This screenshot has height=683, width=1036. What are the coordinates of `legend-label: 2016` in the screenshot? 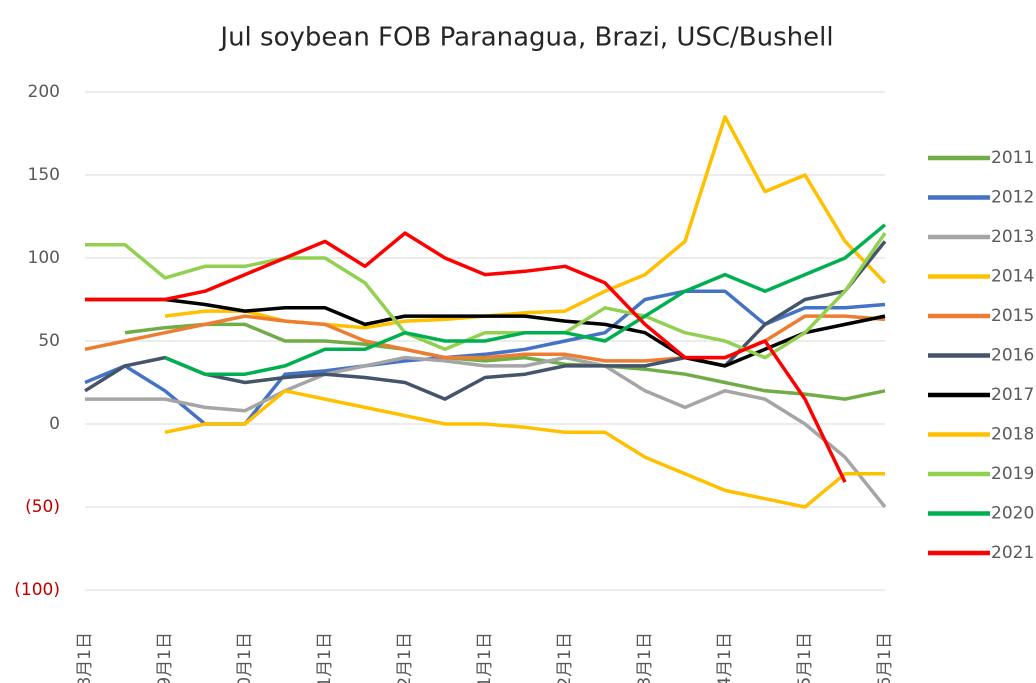 It's located at (1012, 356).